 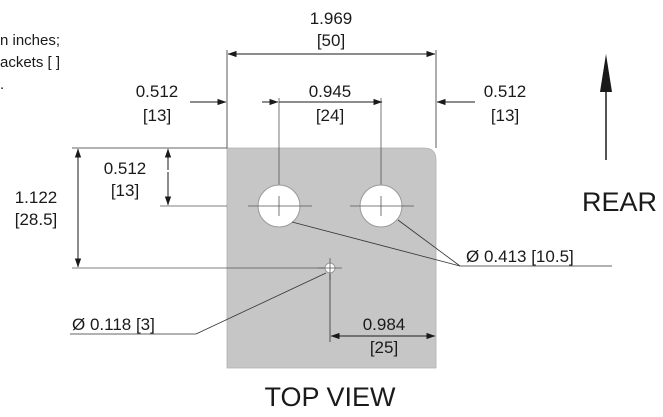 I want to click on center-mark-right, so click(x=382, y=206).